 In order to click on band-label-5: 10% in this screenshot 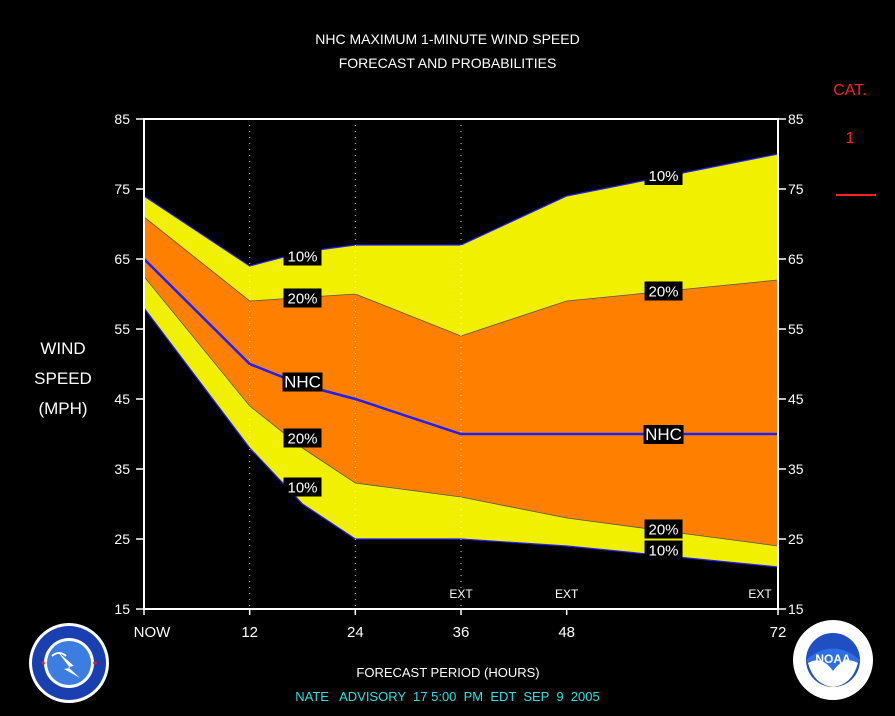, I will do `click(664, 176)`.